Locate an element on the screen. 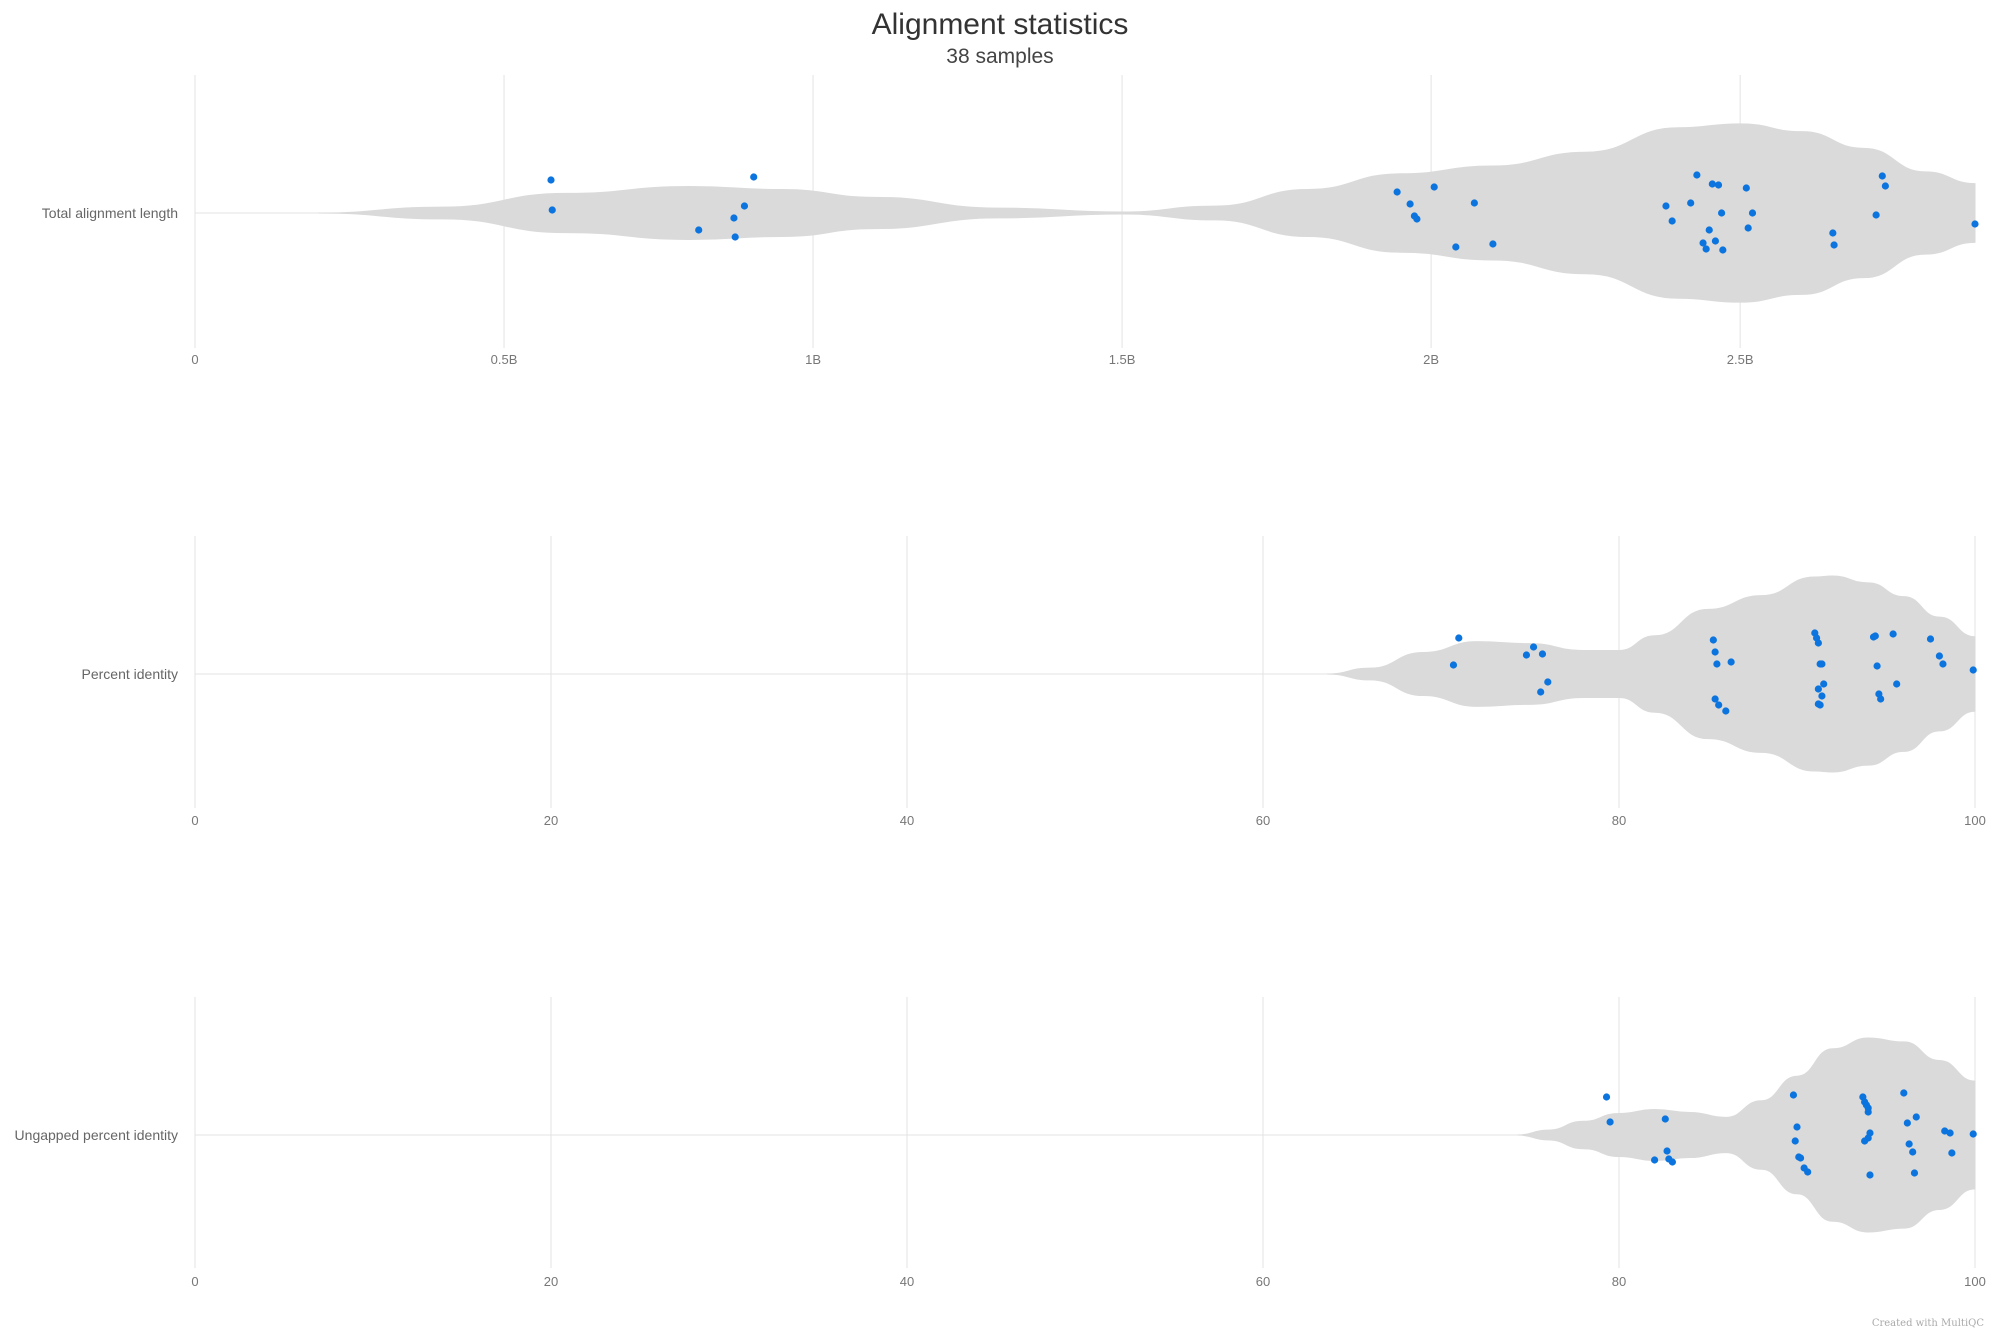  x-tick-label: 2B is located at coordinates (1431, 359).